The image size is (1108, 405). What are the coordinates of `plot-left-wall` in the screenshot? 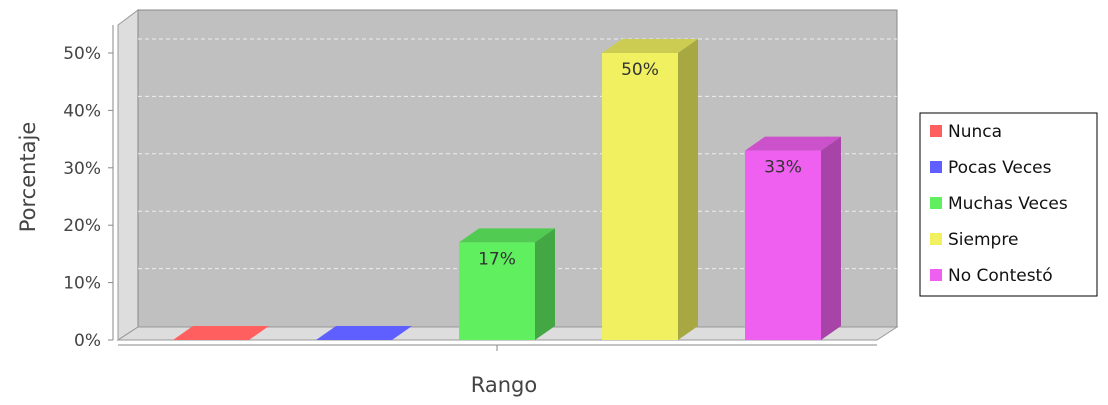 It's located at (128, 175).